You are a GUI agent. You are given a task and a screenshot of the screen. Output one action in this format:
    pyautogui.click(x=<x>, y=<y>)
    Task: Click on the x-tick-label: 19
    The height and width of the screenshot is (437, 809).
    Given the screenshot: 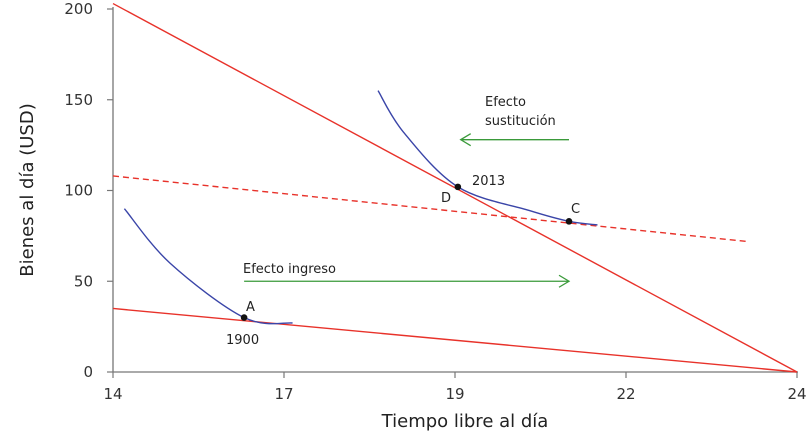 What is the action you would take?
    pyautogui.click(x=454, y=394)
    